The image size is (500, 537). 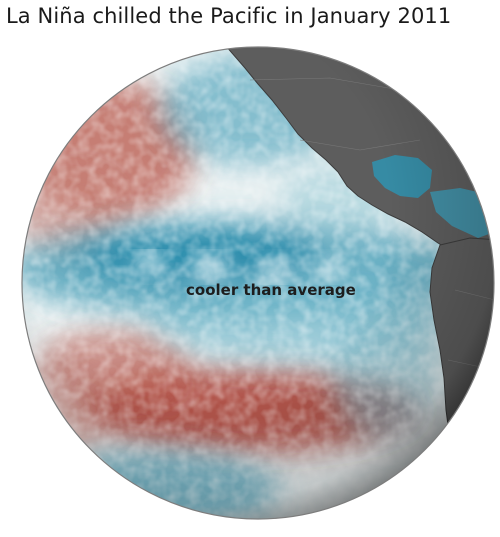 What do you see at coordinates (271, 290) in the screenshot?
I see `cool-region-annotation: cooler than average` at bounding box center [271, 290].